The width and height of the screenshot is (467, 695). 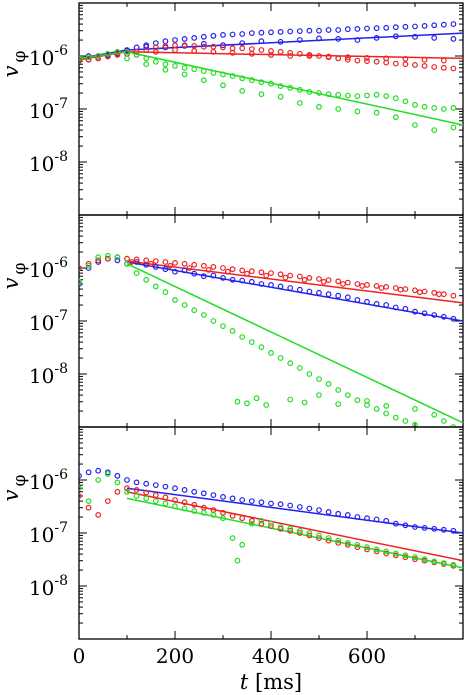 What do you see at coordinates (48, 586) in the screenshot?
I see `y-tick-label: 10⁻⁸` at bounding box center [48, 586].